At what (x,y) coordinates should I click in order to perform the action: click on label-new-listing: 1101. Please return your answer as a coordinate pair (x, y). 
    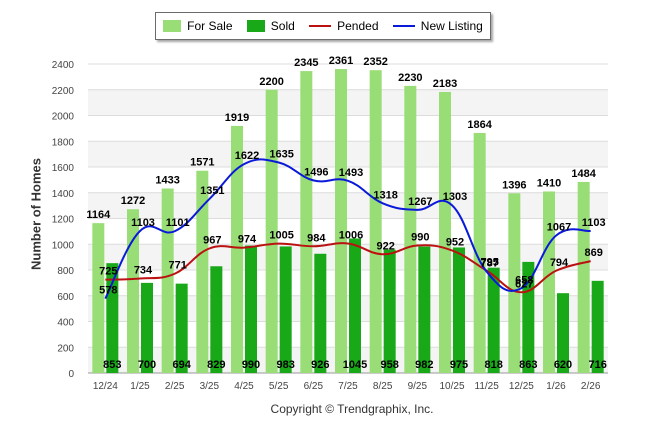
    Looking at the image, I should click on (178, 223).